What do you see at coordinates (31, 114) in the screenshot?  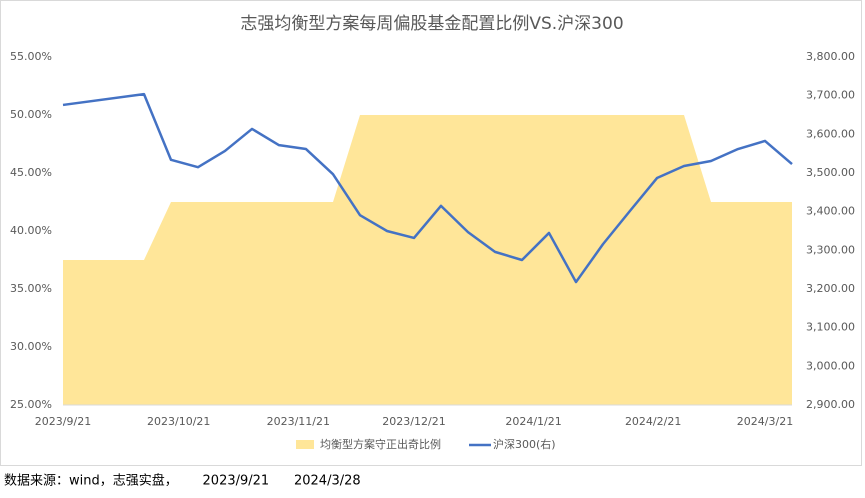 I see `y-tick-label: 50.00%` at bounding box center [31, 114].